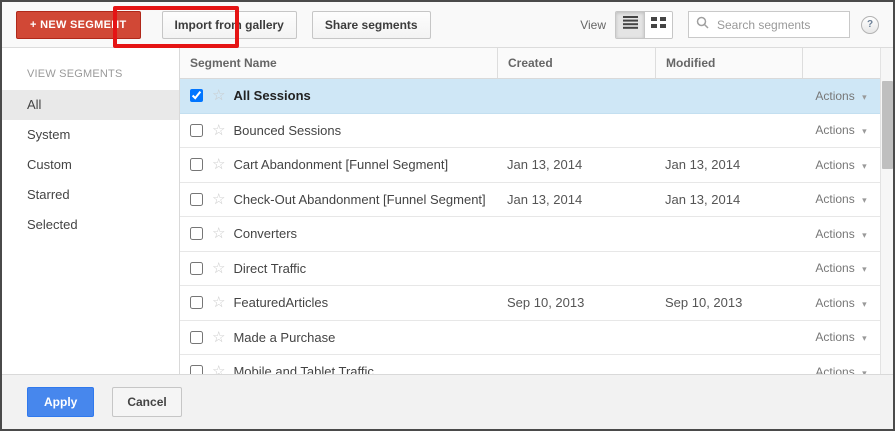 The width and height of the screenshot is (895, 431). Describe the element at coordinates (530, 130) in the screenshot. I see `table-row: ☆ Bounced Sessions Actions ▾` at that location.